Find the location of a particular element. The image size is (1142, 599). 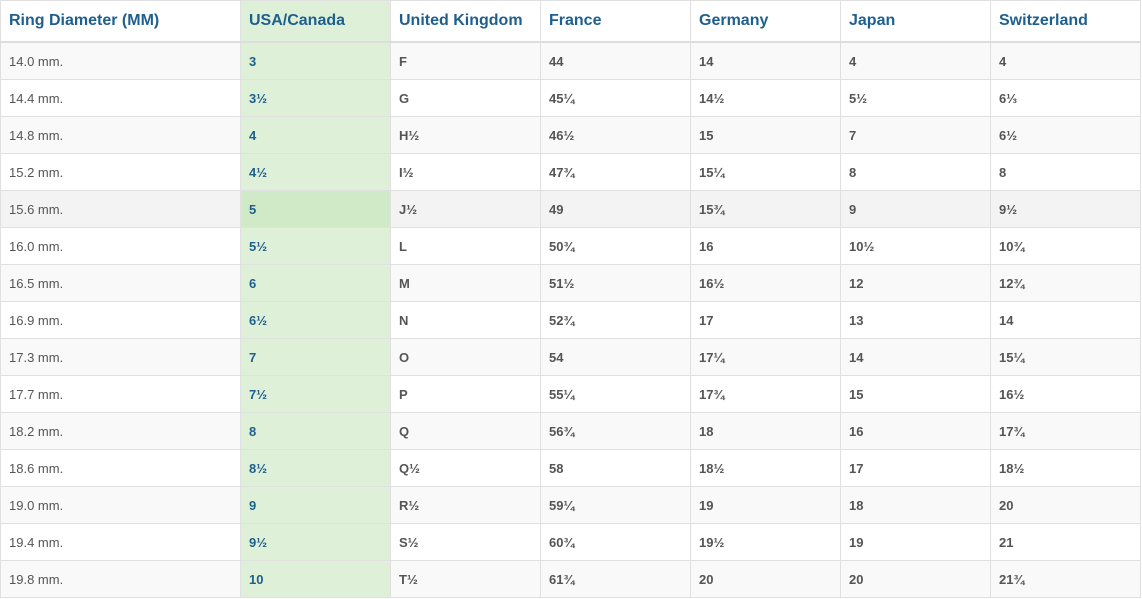

cell-usa-canada: 7 is located at coordinates (315, 357).